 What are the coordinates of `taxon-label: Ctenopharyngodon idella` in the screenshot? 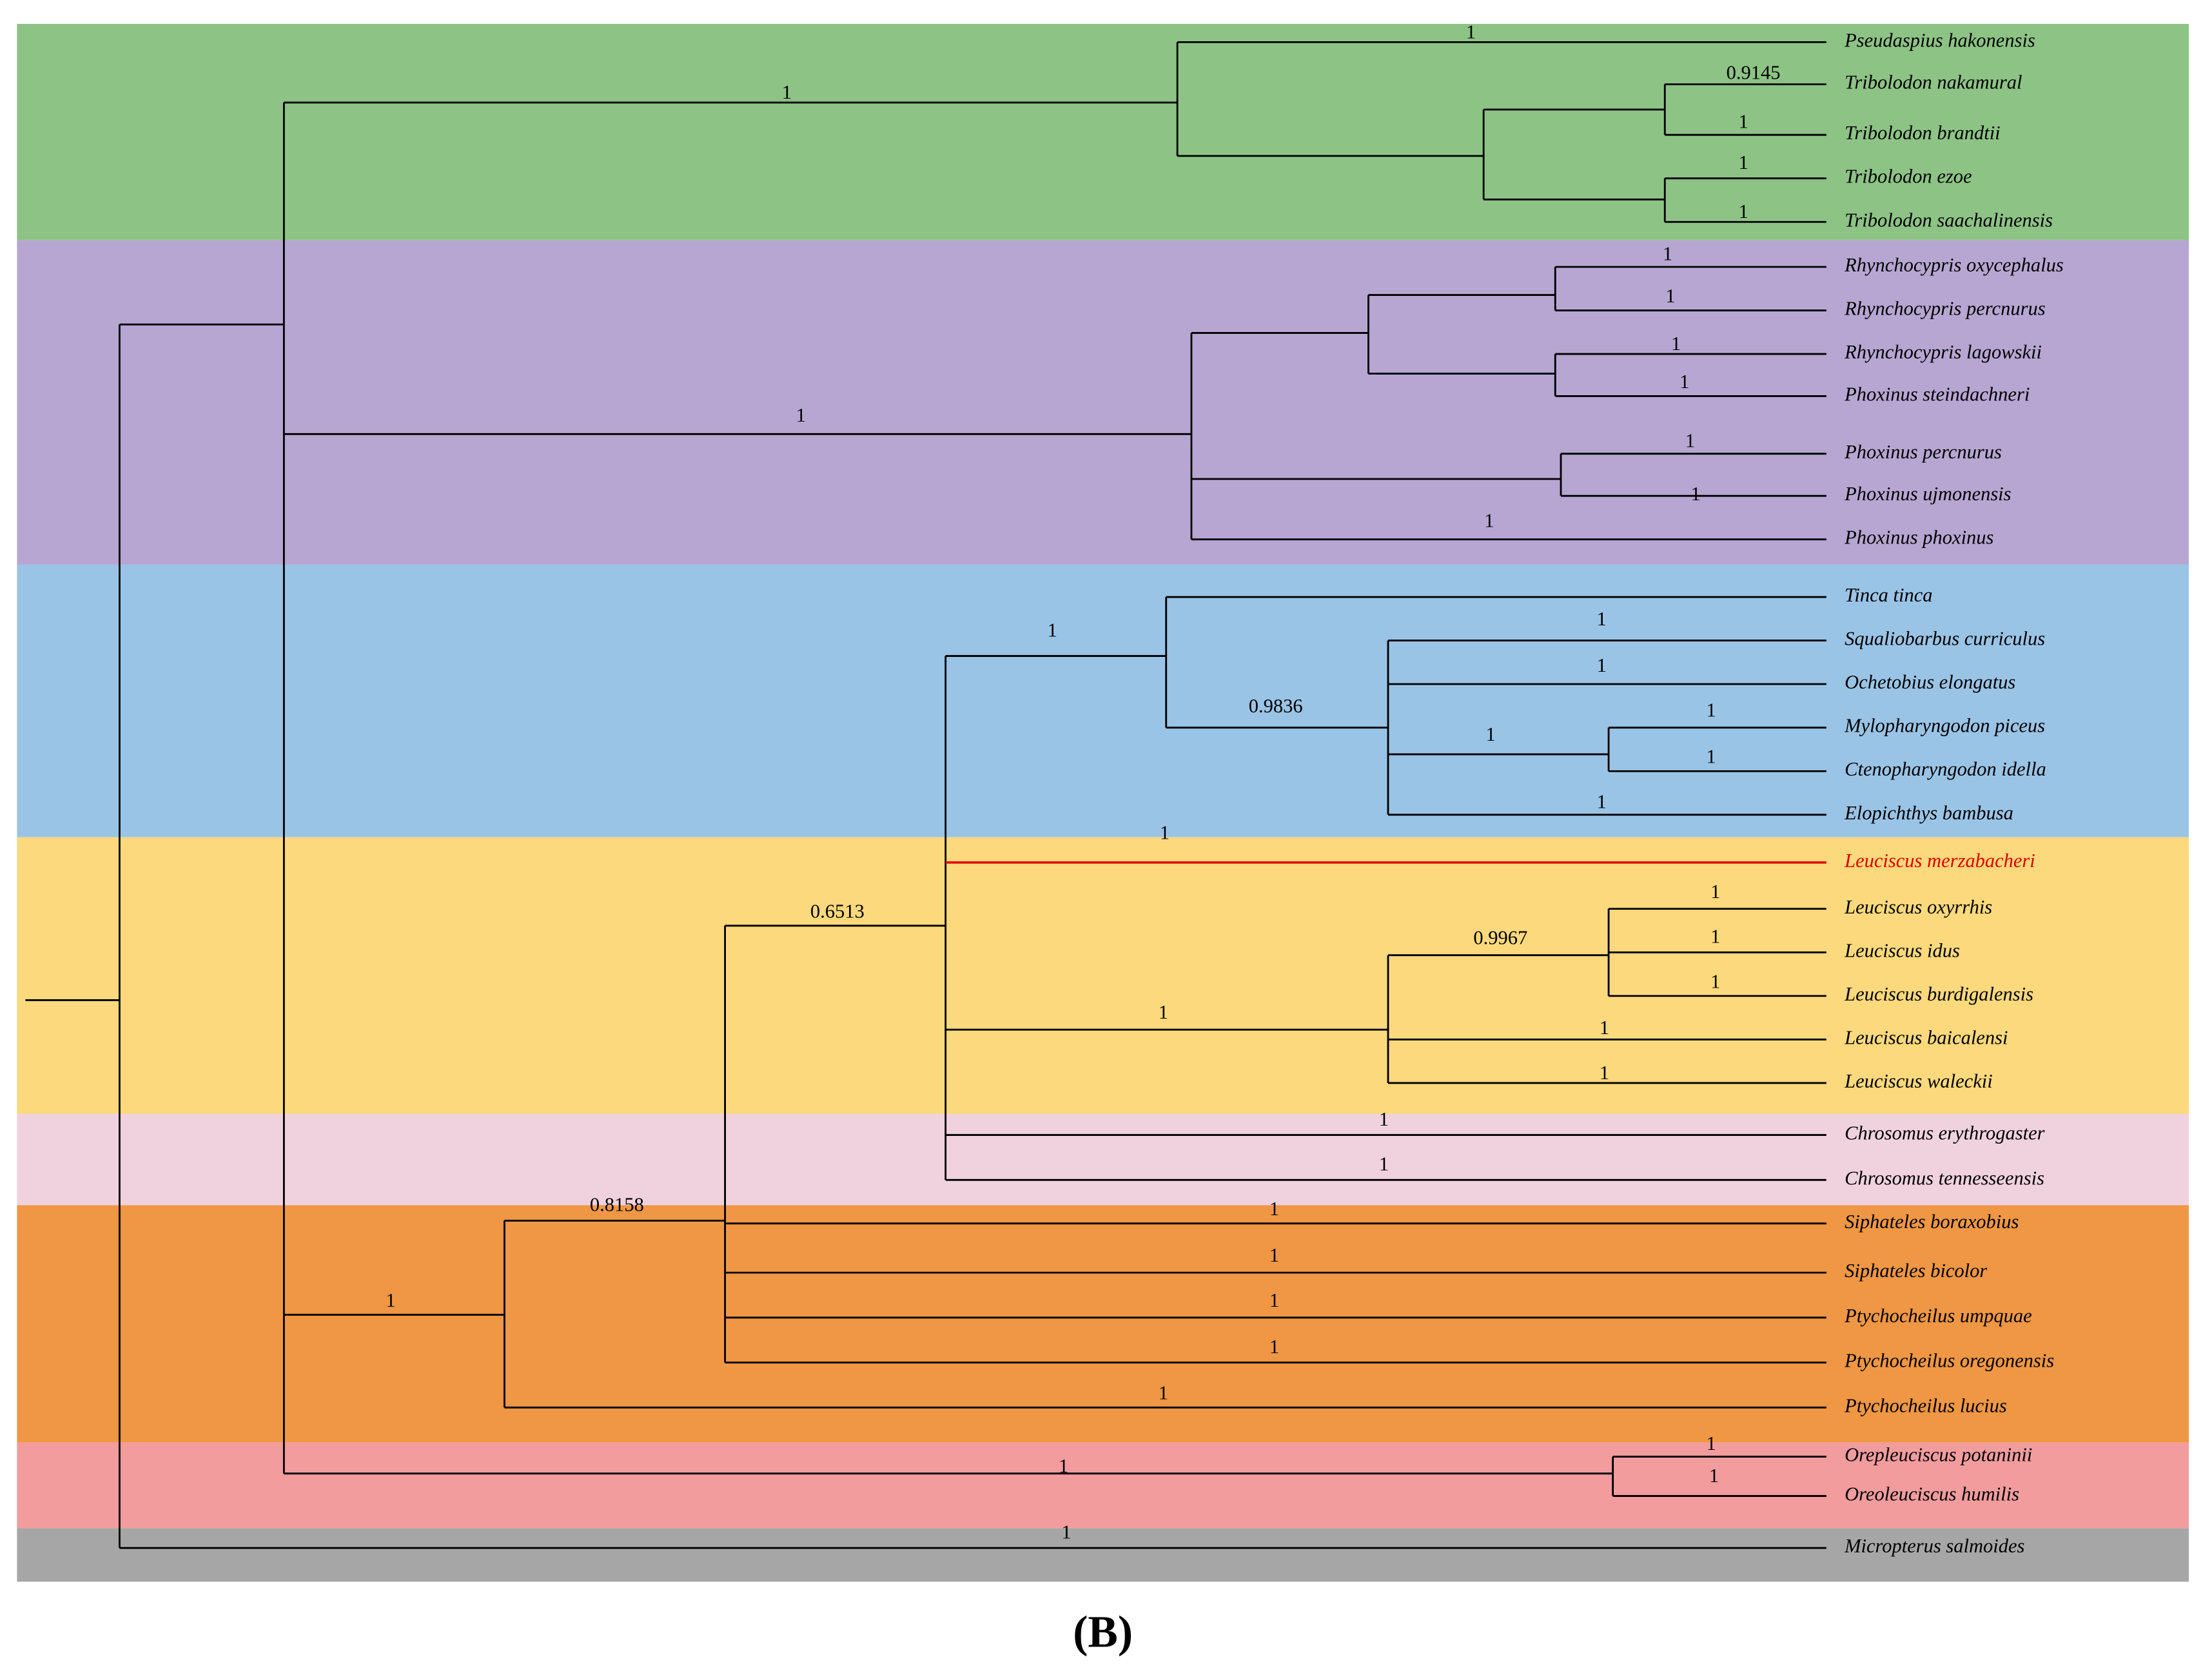 It's located at (1945, 769).